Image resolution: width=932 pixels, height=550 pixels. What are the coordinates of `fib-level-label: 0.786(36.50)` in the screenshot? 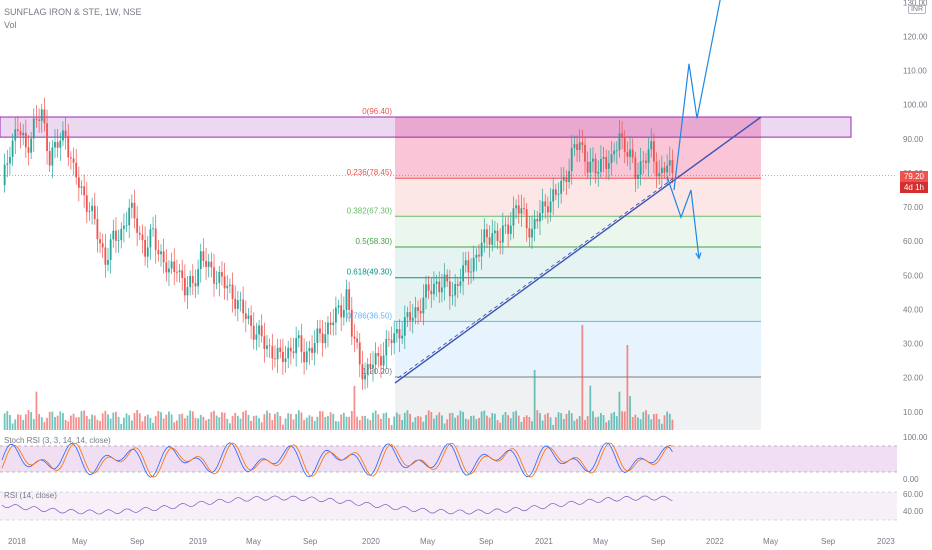 It's located at (370, 315).